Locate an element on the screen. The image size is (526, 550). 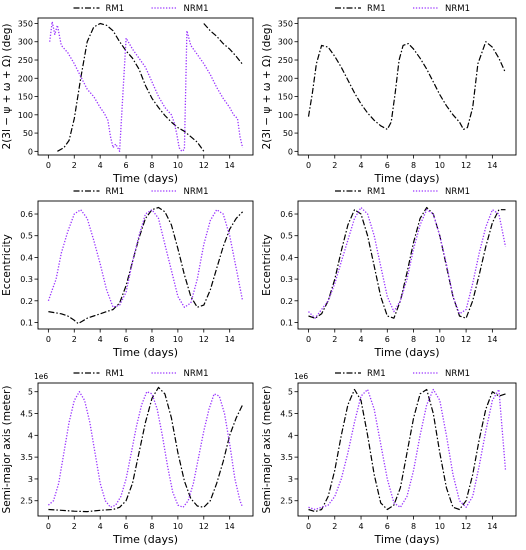
y-axis-label: Eccentricity is located at coordinates (7, 265).